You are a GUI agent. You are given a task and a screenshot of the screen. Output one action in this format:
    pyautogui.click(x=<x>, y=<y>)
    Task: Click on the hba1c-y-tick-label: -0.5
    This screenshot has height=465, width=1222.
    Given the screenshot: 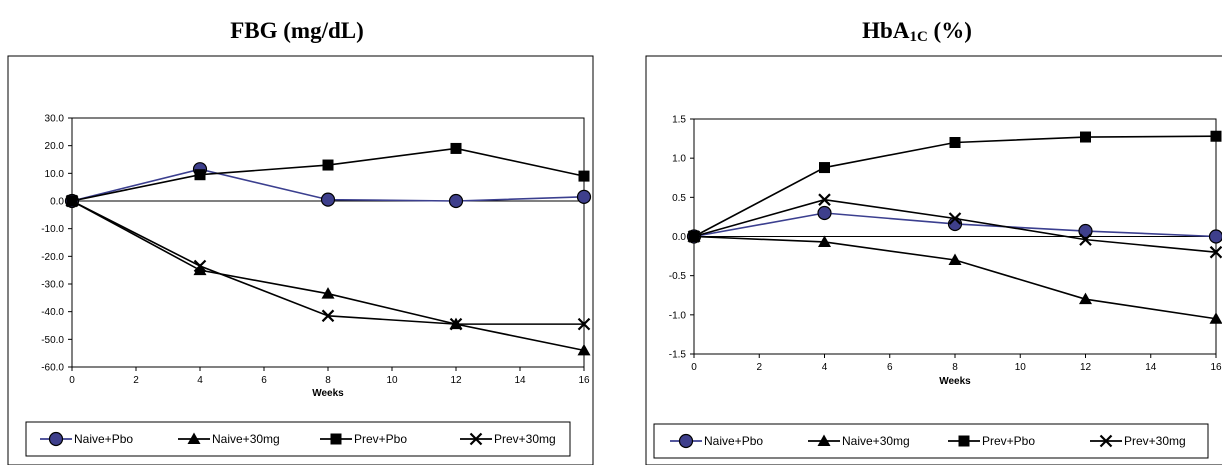 What is the action you would take?
    pyautogui.click(x=678, y=276)
    